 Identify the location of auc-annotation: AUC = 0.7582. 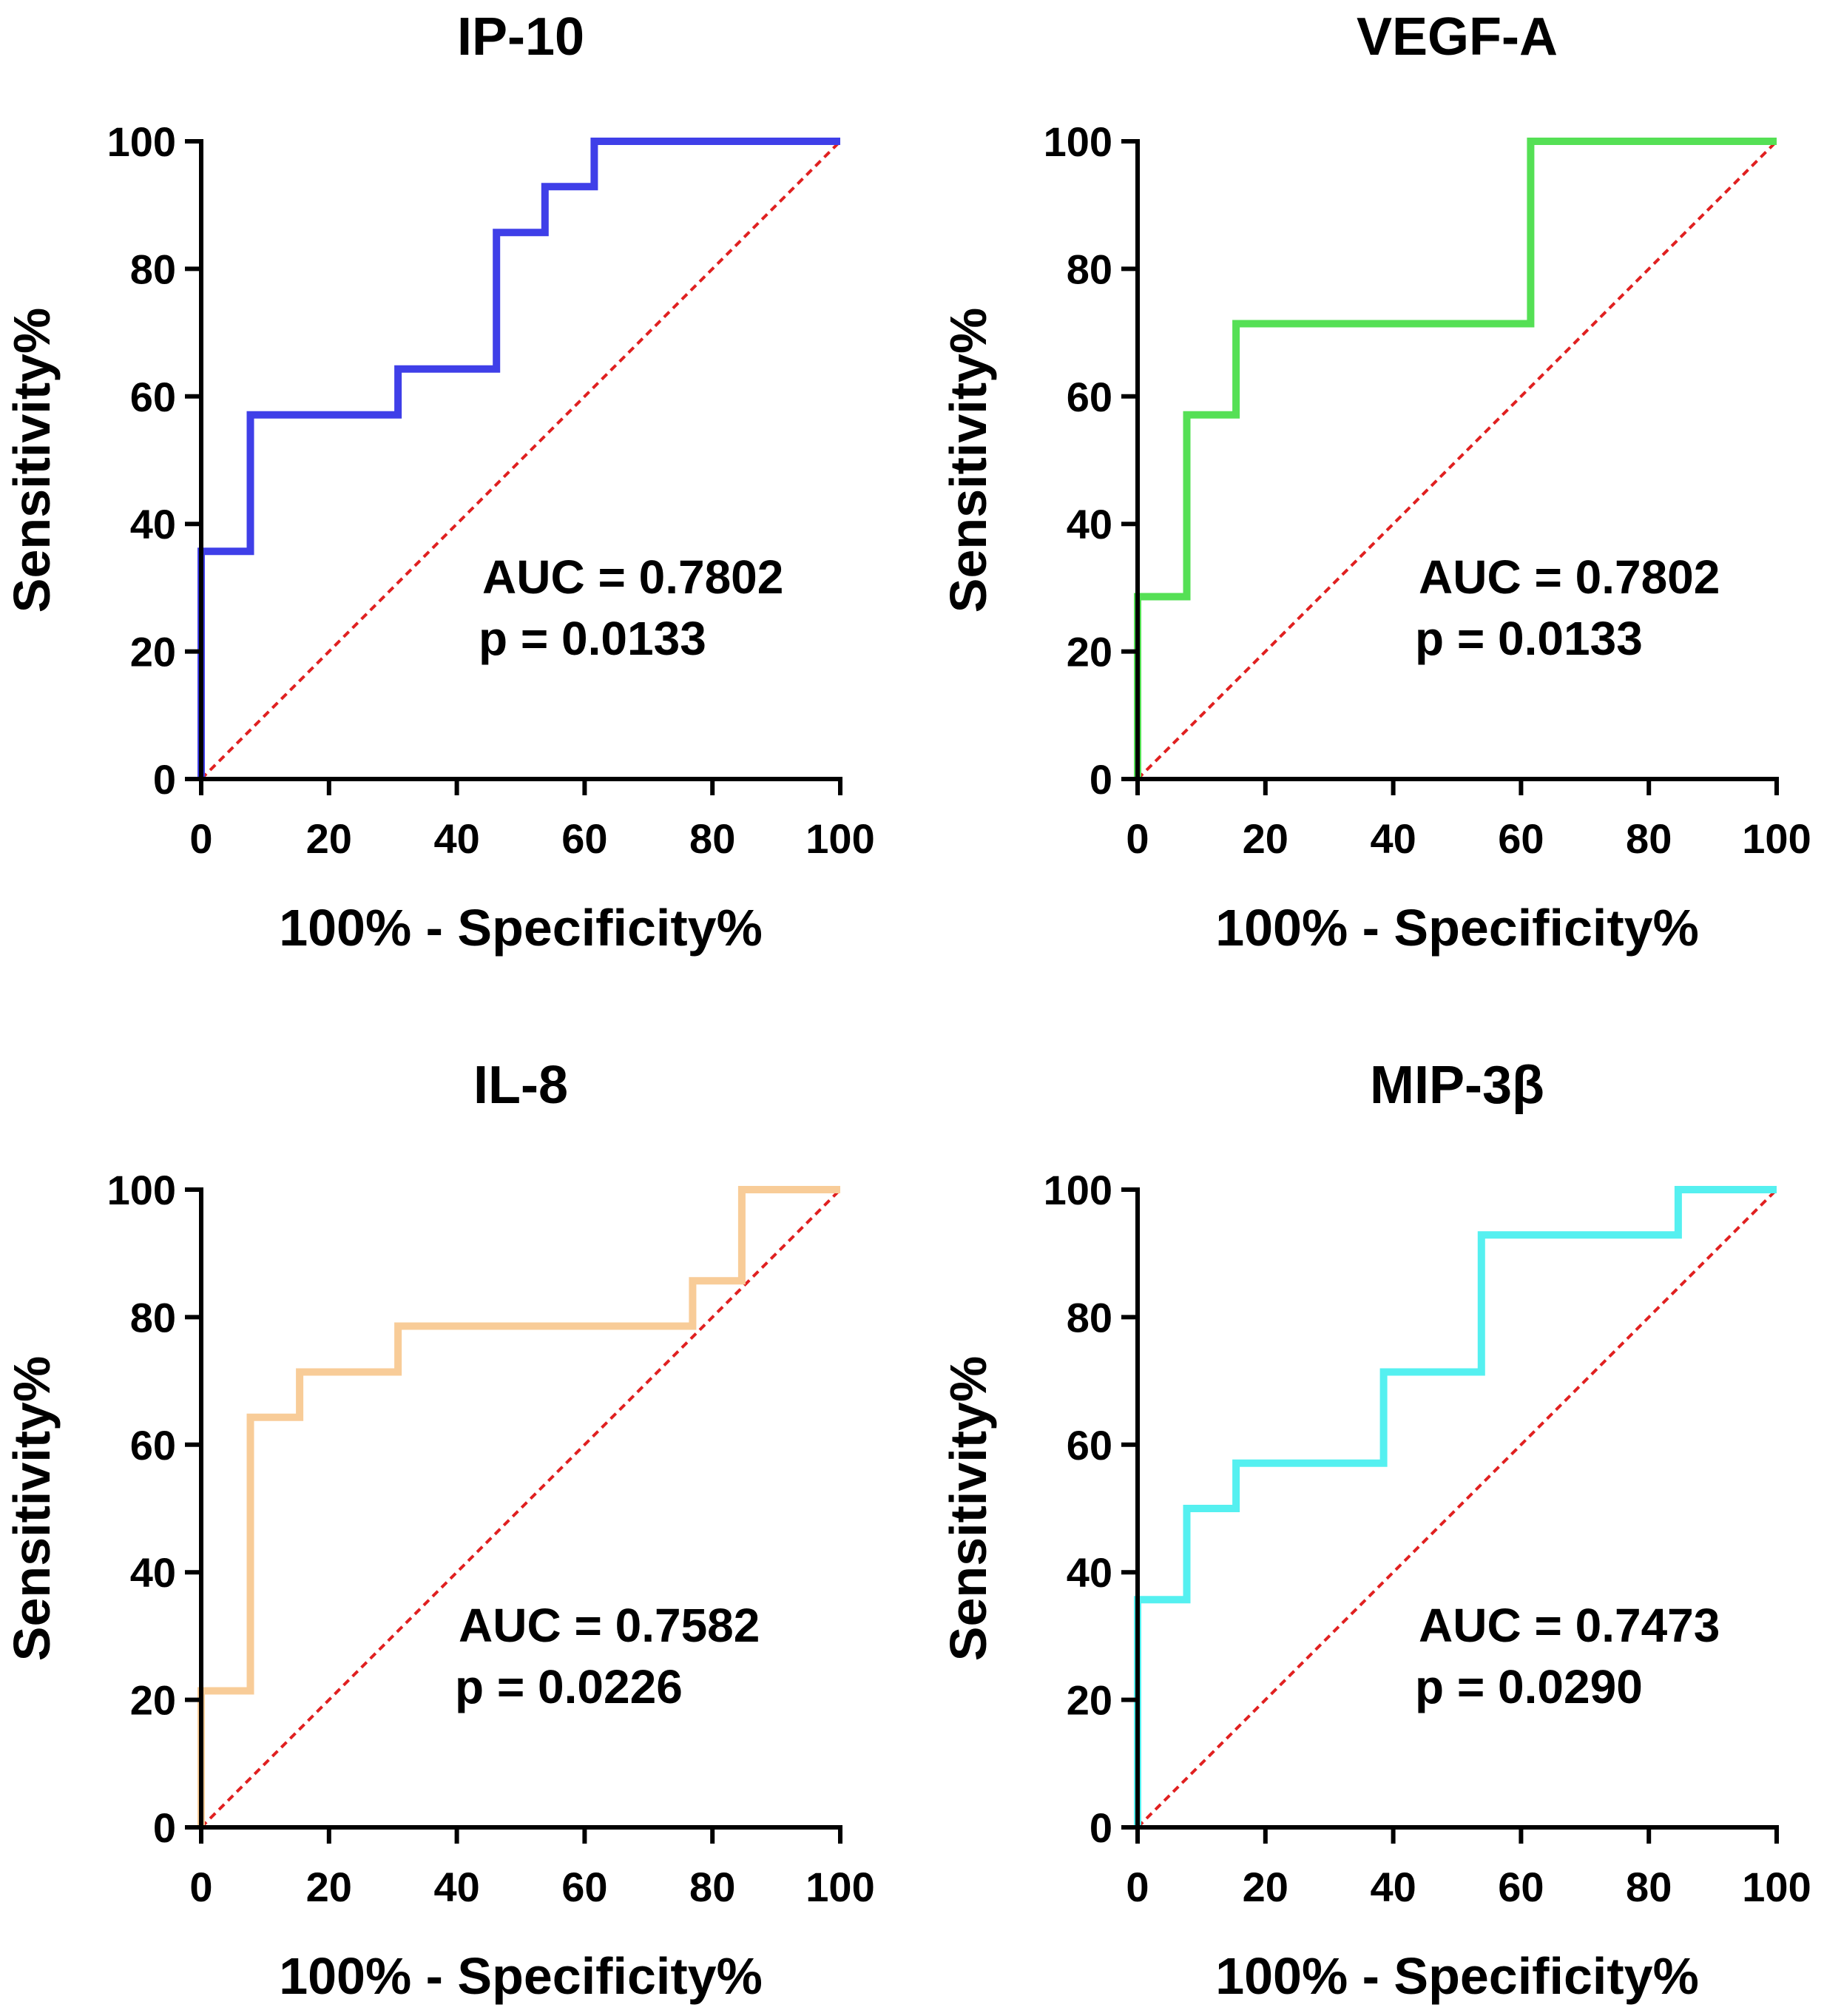
(609, 1625).